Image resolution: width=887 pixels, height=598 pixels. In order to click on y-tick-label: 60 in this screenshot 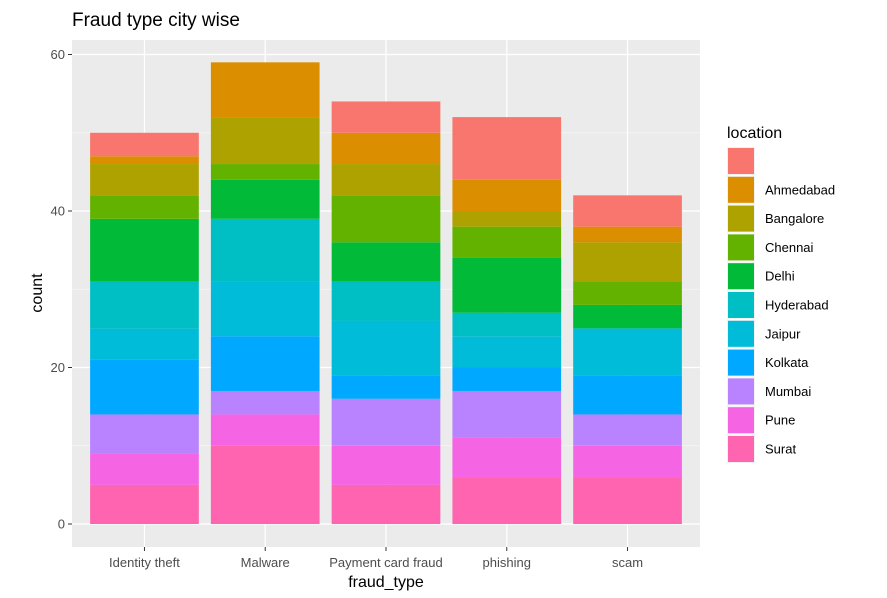, I will do `click(58, 54)`.